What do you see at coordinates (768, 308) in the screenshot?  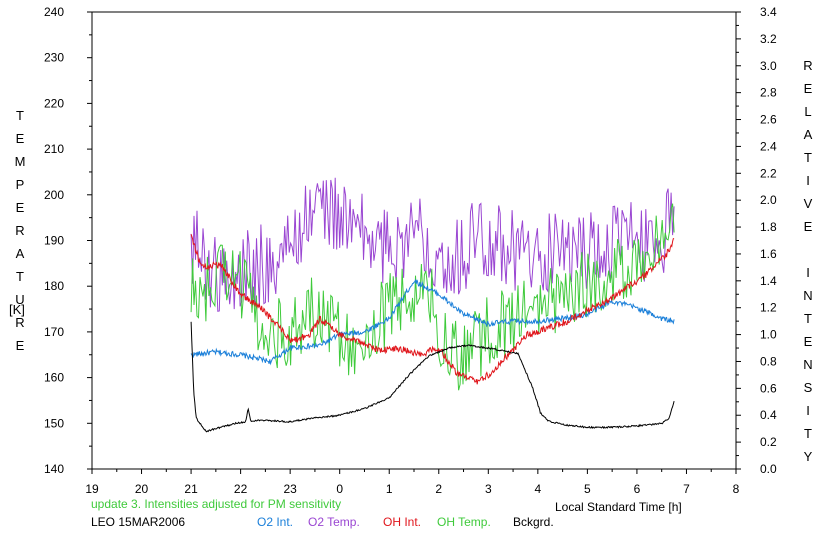 I see `right-tick-label: 1.2` at bounding box center [768, 308].